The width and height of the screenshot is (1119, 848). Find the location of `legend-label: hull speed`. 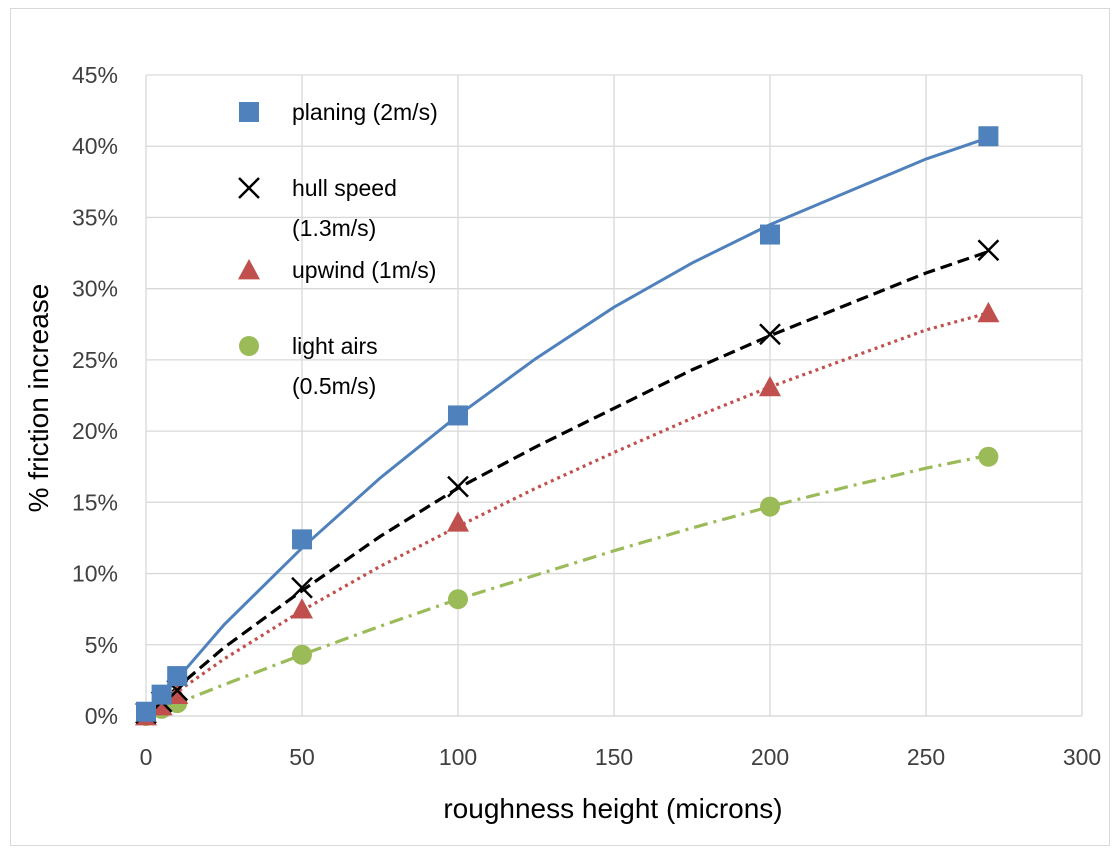

legend-label: hull speed is located at coordinates (344, 188).